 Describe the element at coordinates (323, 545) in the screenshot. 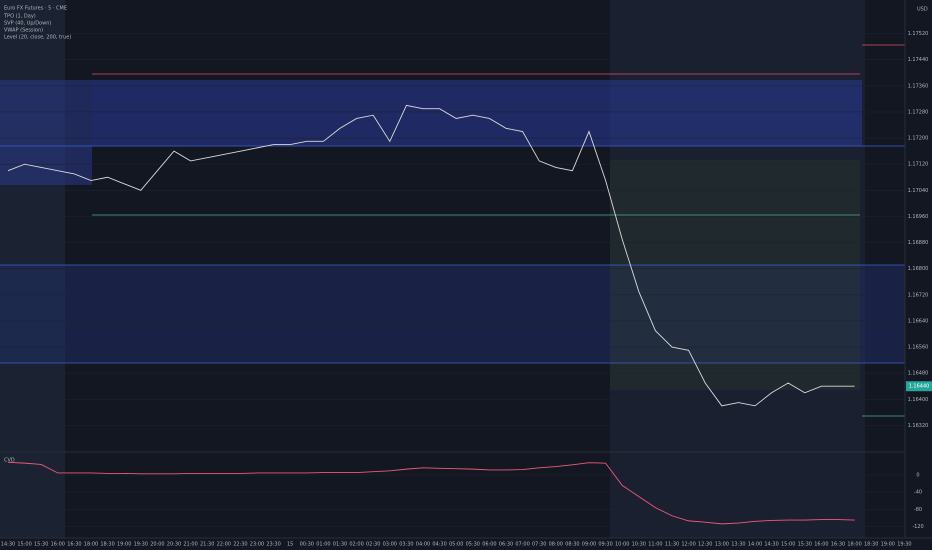

I see `x-tick-label: 01:00` at that location.